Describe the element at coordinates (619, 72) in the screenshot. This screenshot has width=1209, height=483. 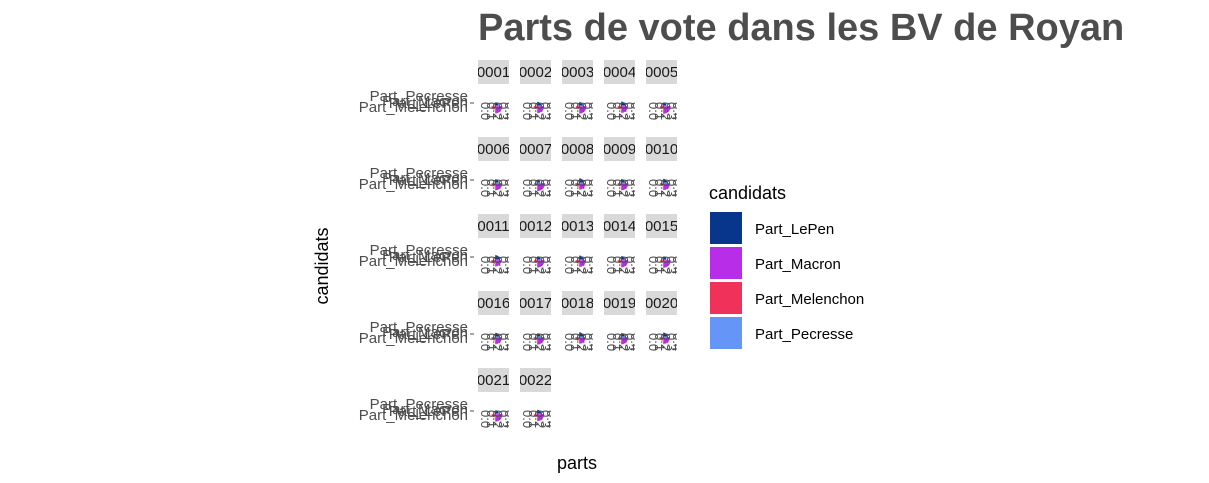
I see `facet-strip-label: 0004` at that location.